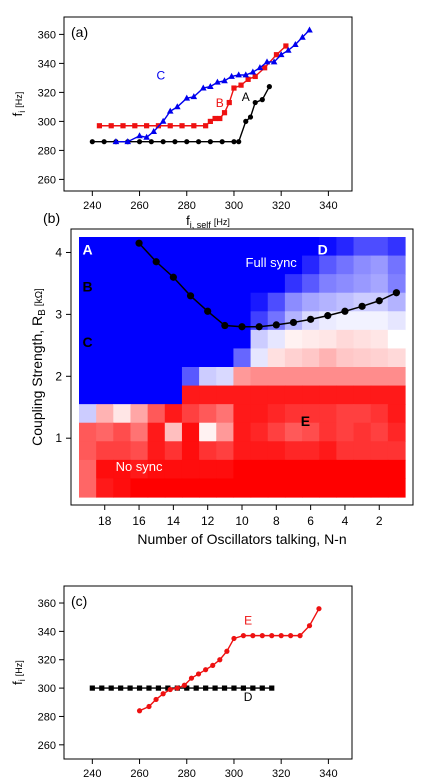 The width and height of the screenshot is (443, 783). What do you see at coordinates (88, 287) in the screenshot?
I see `region-label: B` at bounding box center [88, 287].